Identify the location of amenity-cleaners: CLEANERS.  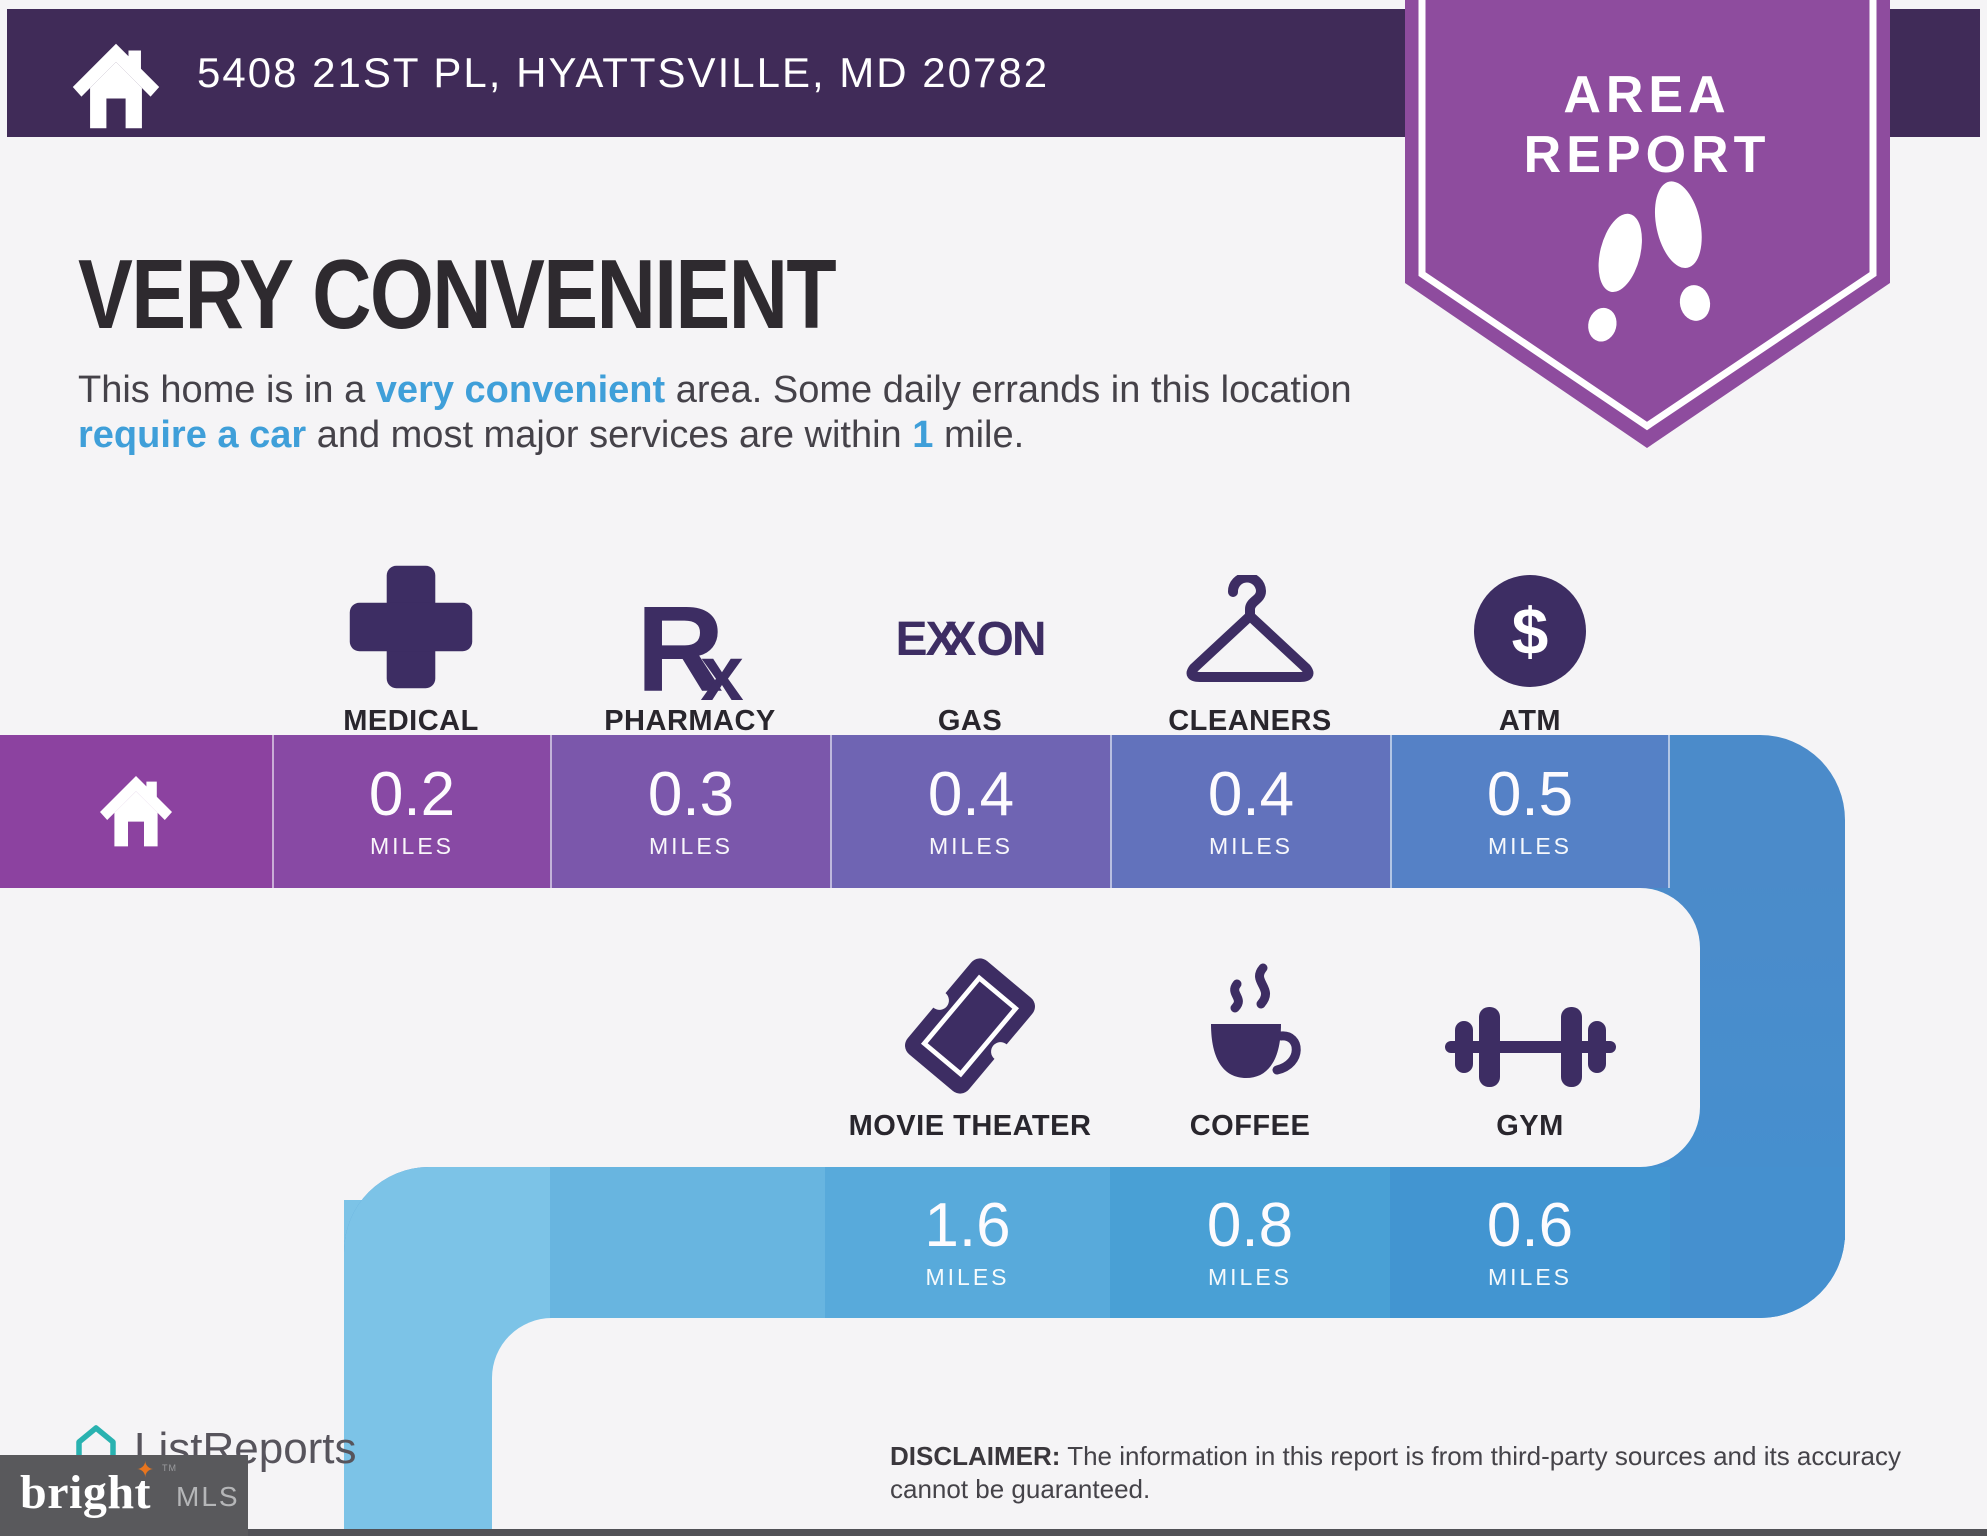
(1250, 641).